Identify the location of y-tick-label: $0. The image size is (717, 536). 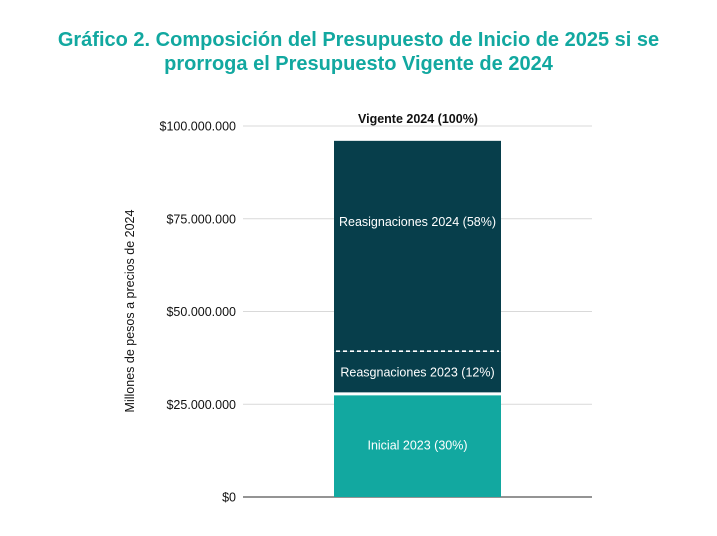
(229, 498).